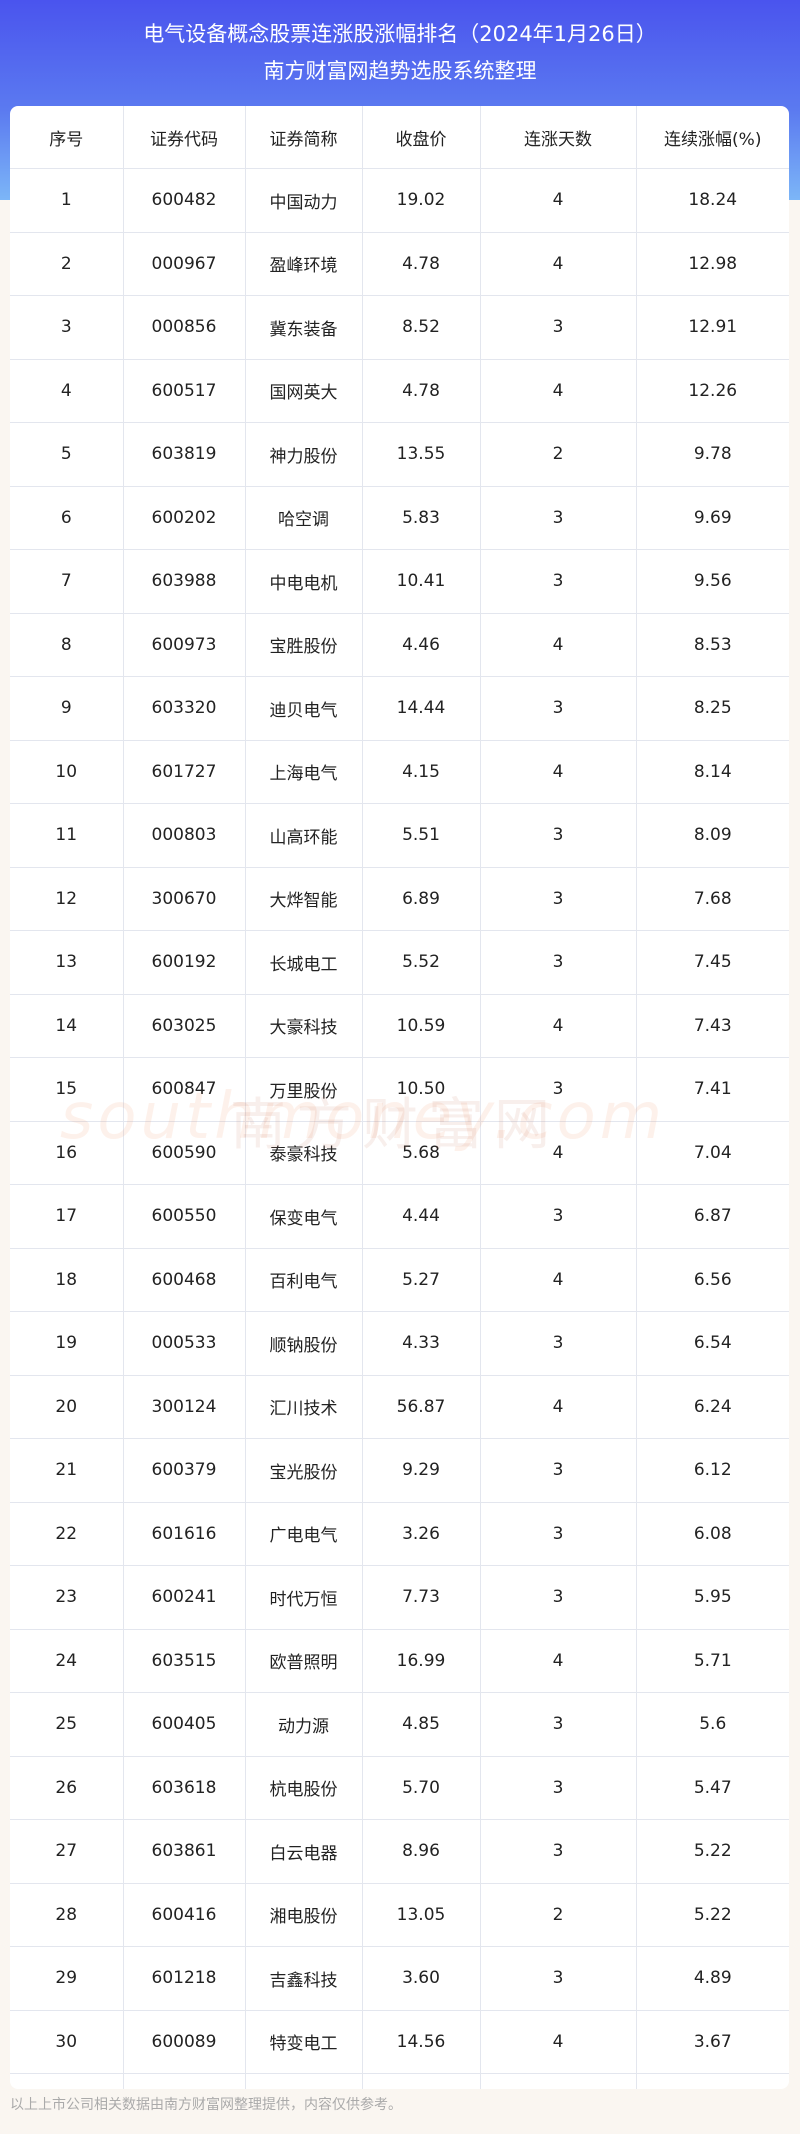 The height and width of the screenshot is (2134, 800). Describe the element at coordinates (399, 1851) in the screenshot. I see `table-row: 27 603861 白云电器 8.96 3 5.22` at that location.